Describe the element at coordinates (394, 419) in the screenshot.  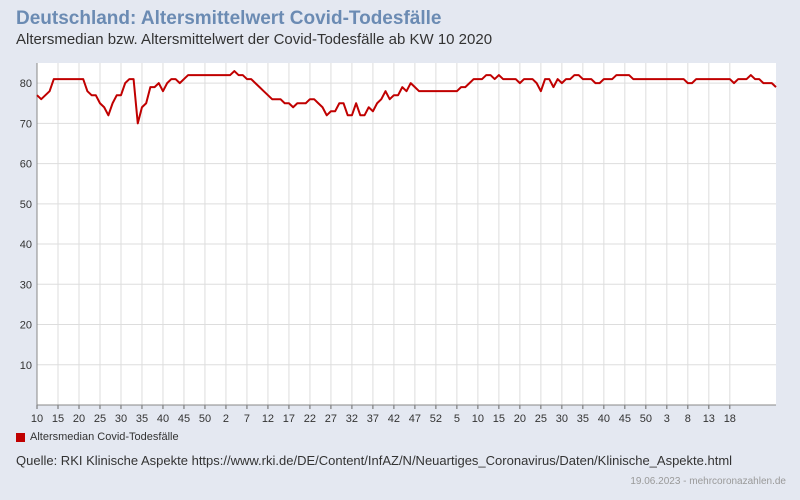
I see `x-tick-label: 42` at that location.